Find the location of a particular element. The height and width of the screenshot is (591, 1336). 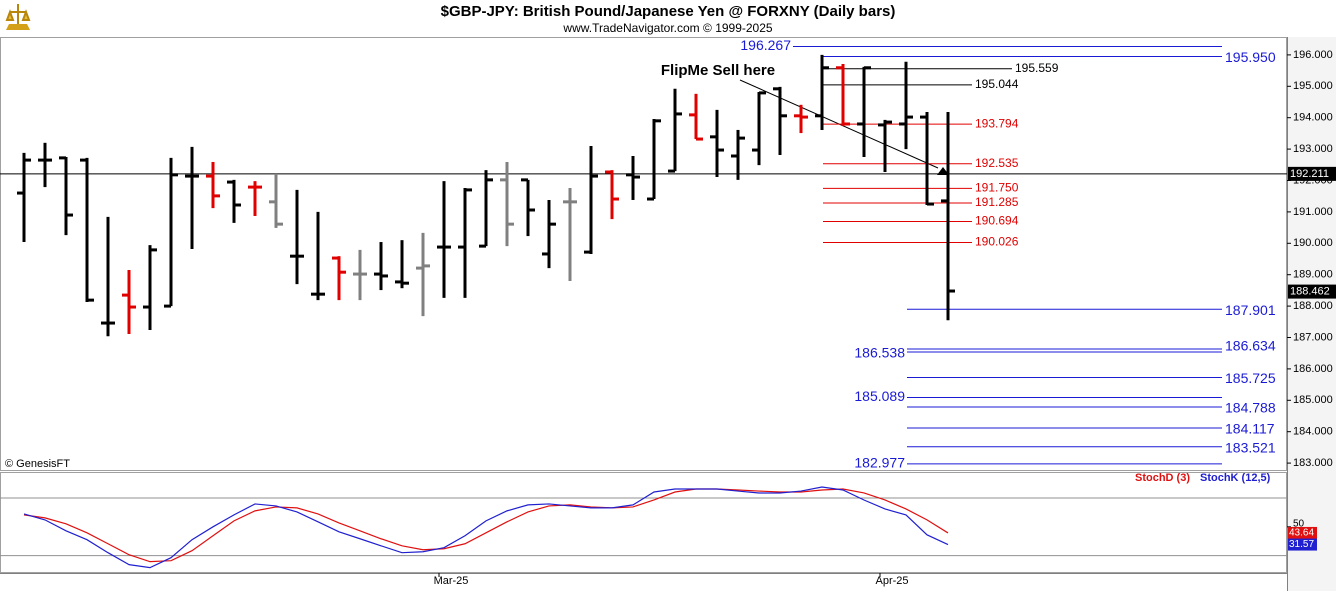

level-label: 196.267 is located at coordinates (765, 45).